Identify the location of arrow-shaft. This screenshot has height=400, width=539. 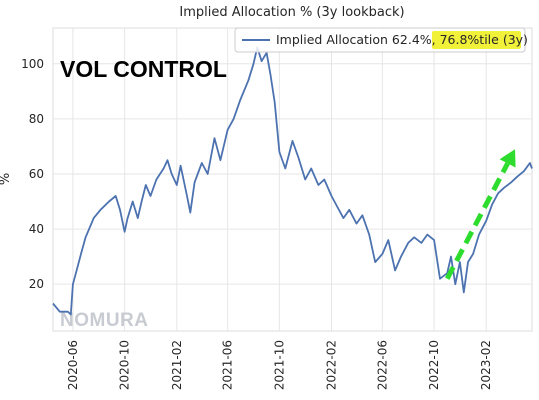
(477, 221).